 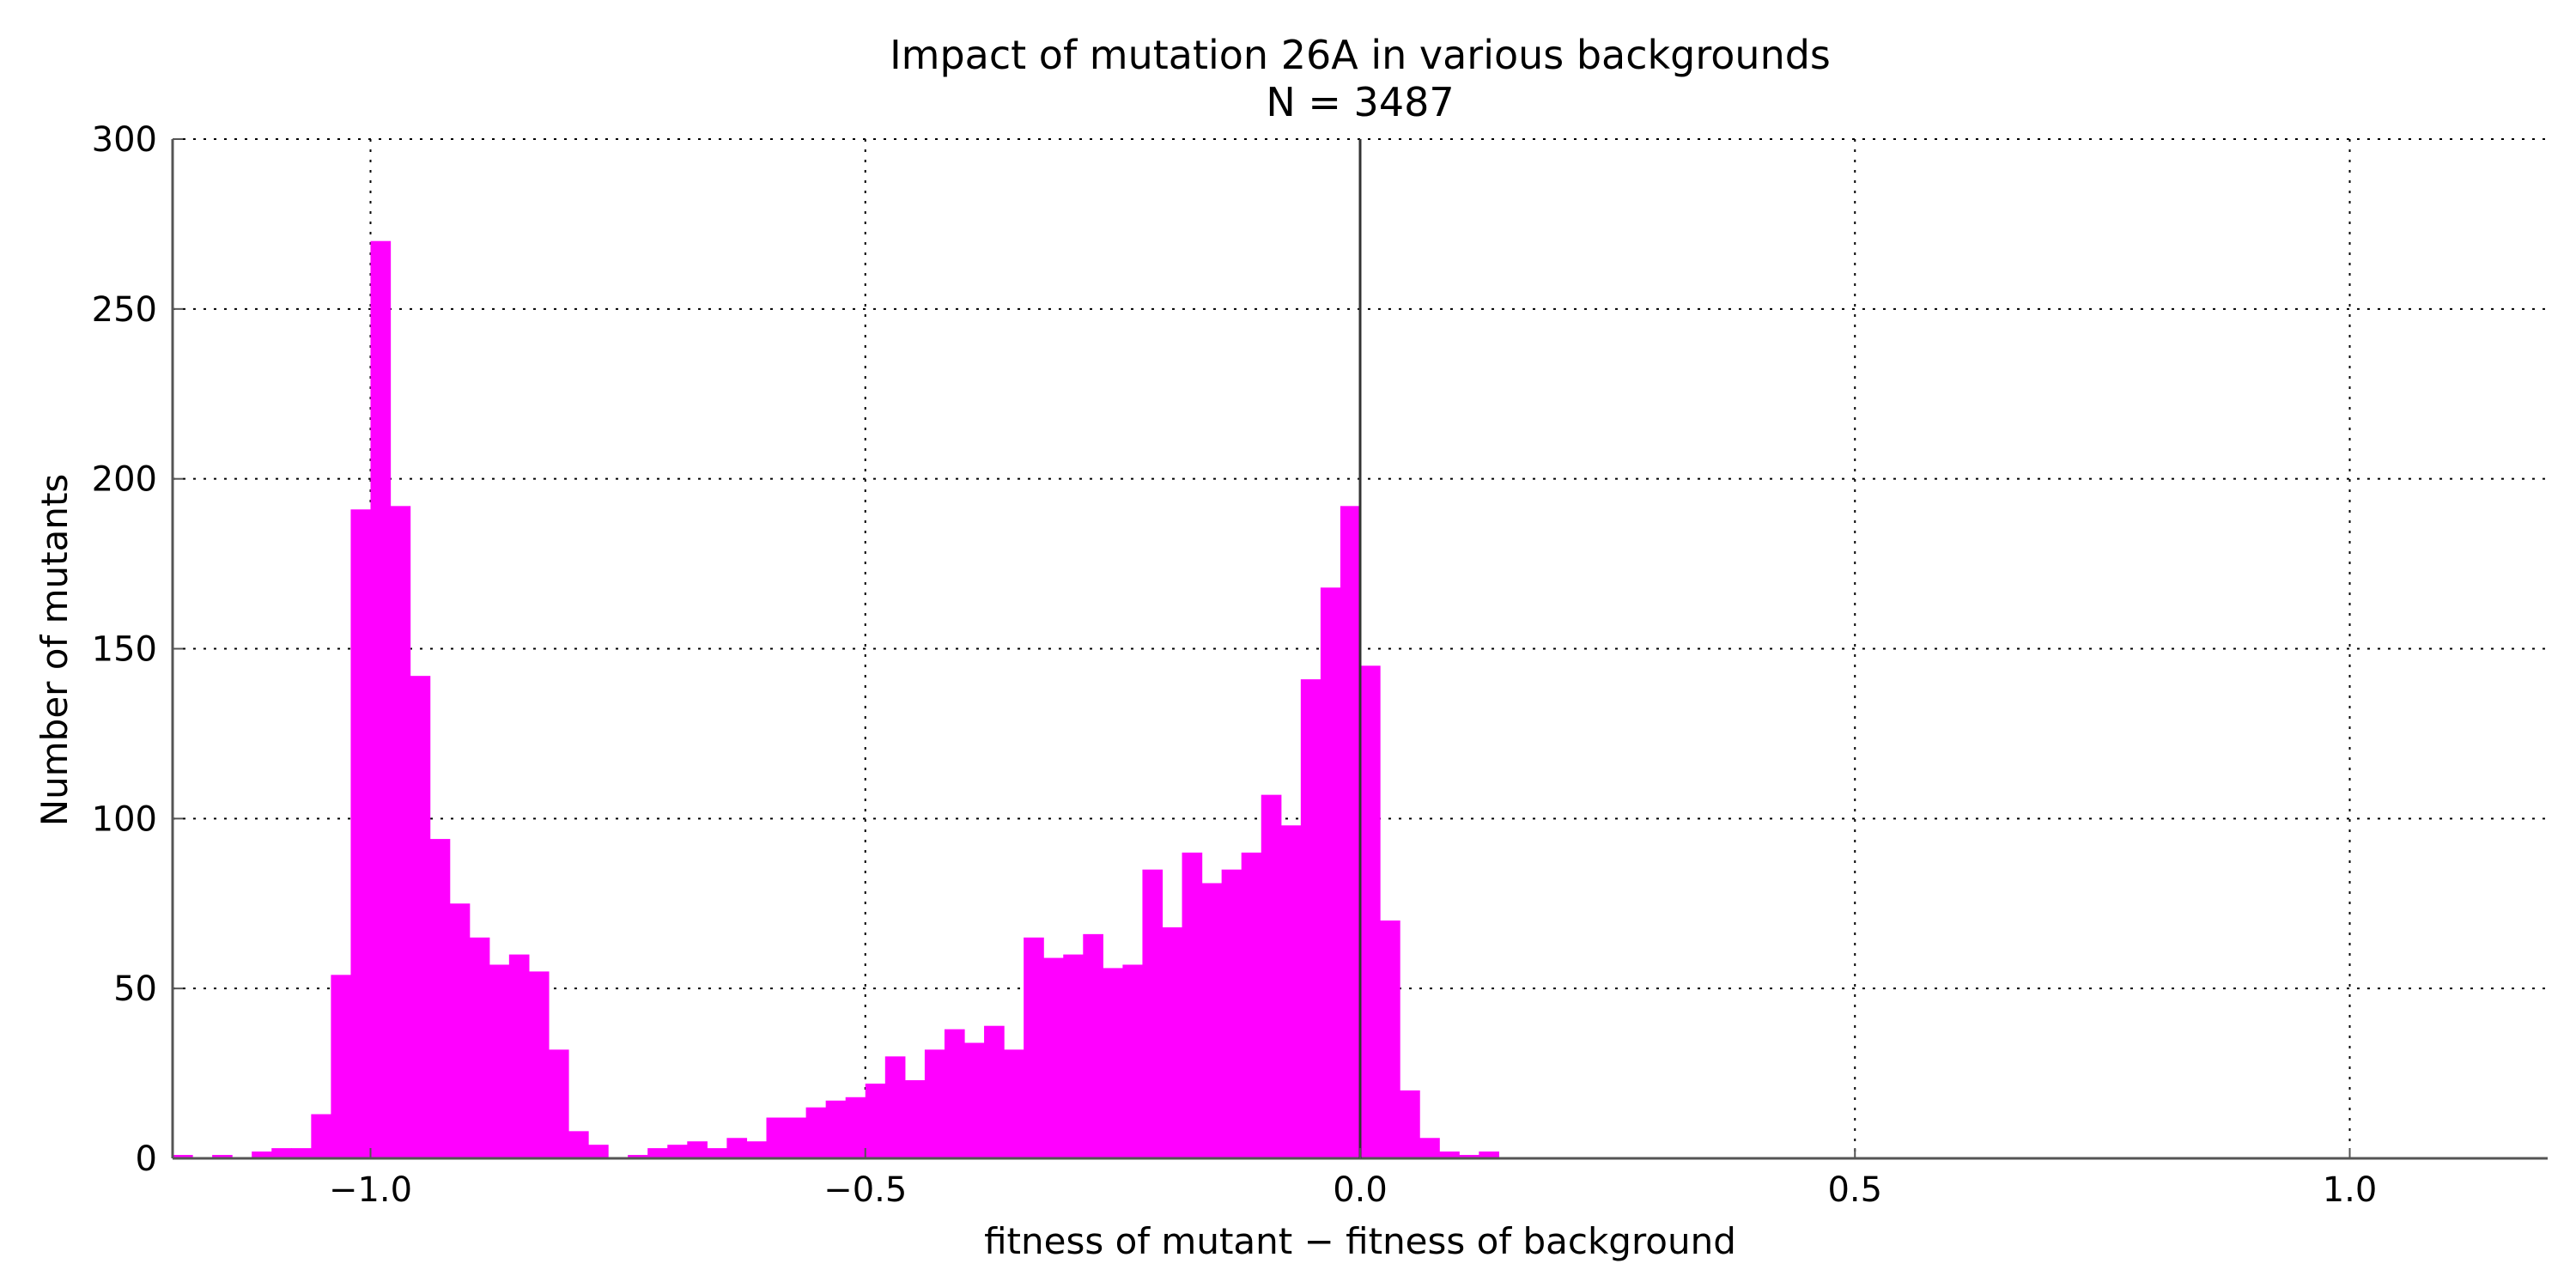 What do you see at coordinates (1855, 1190) in the screenshot?
I see `x-tick-label: 0.5` at bounding box center [1855, 1190].